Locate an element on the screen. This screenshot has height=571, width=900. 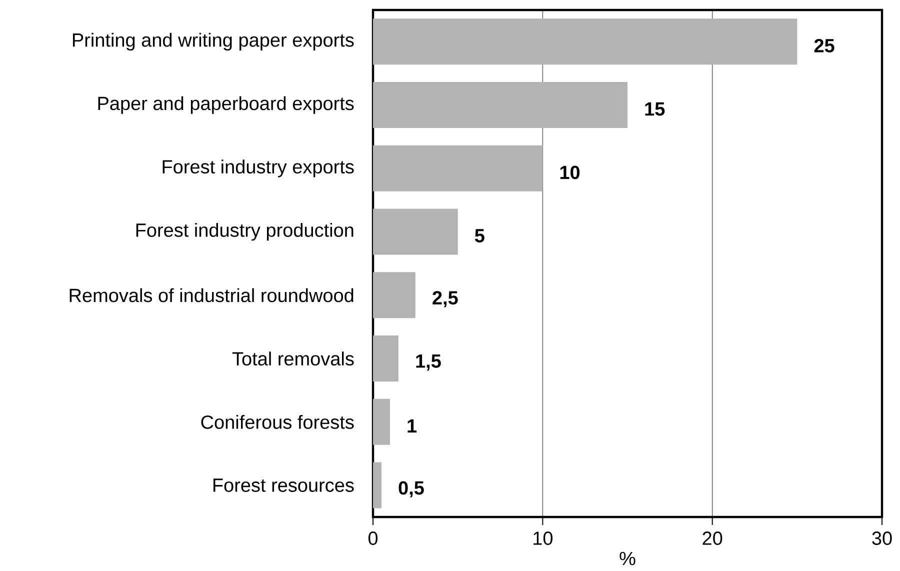
y-tick-label: Forest industry production is located at coordinates (245, 231).